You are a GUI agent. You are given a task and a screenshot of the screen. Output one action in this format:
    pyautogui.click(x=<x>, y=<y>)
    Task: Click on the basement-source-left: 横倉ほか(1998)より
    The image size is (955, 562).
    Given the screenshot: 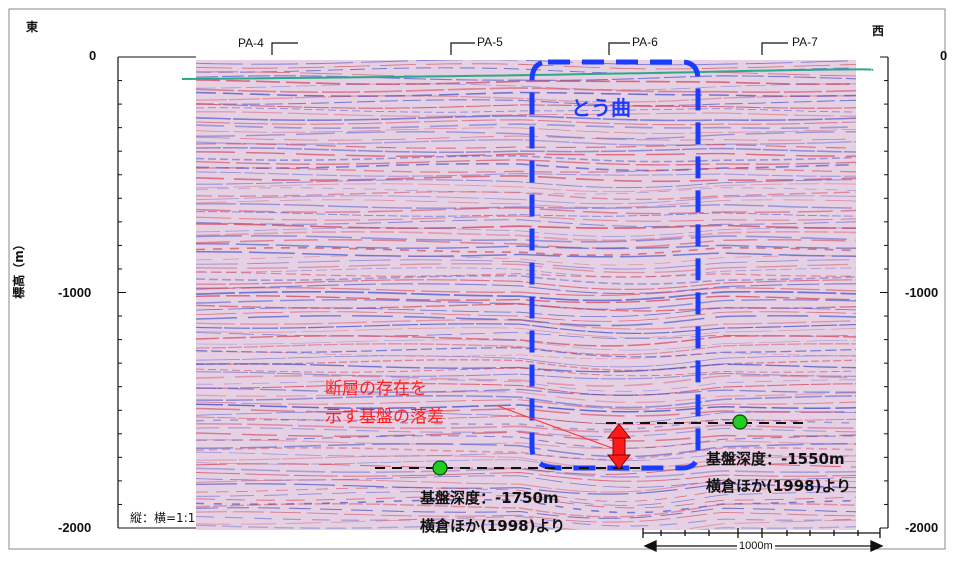 What is the action you would take?
    pyautogui.click(x=493, y=526)
    